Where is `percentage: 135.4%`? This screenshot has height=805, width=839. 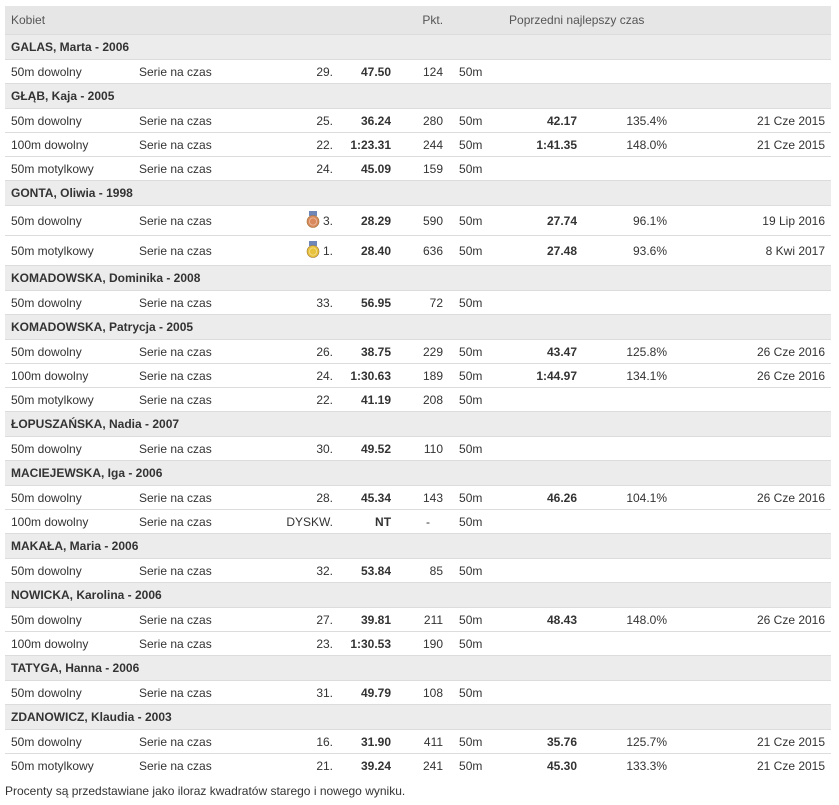
percentage: 135.4% is located at coordinates (629, 120).